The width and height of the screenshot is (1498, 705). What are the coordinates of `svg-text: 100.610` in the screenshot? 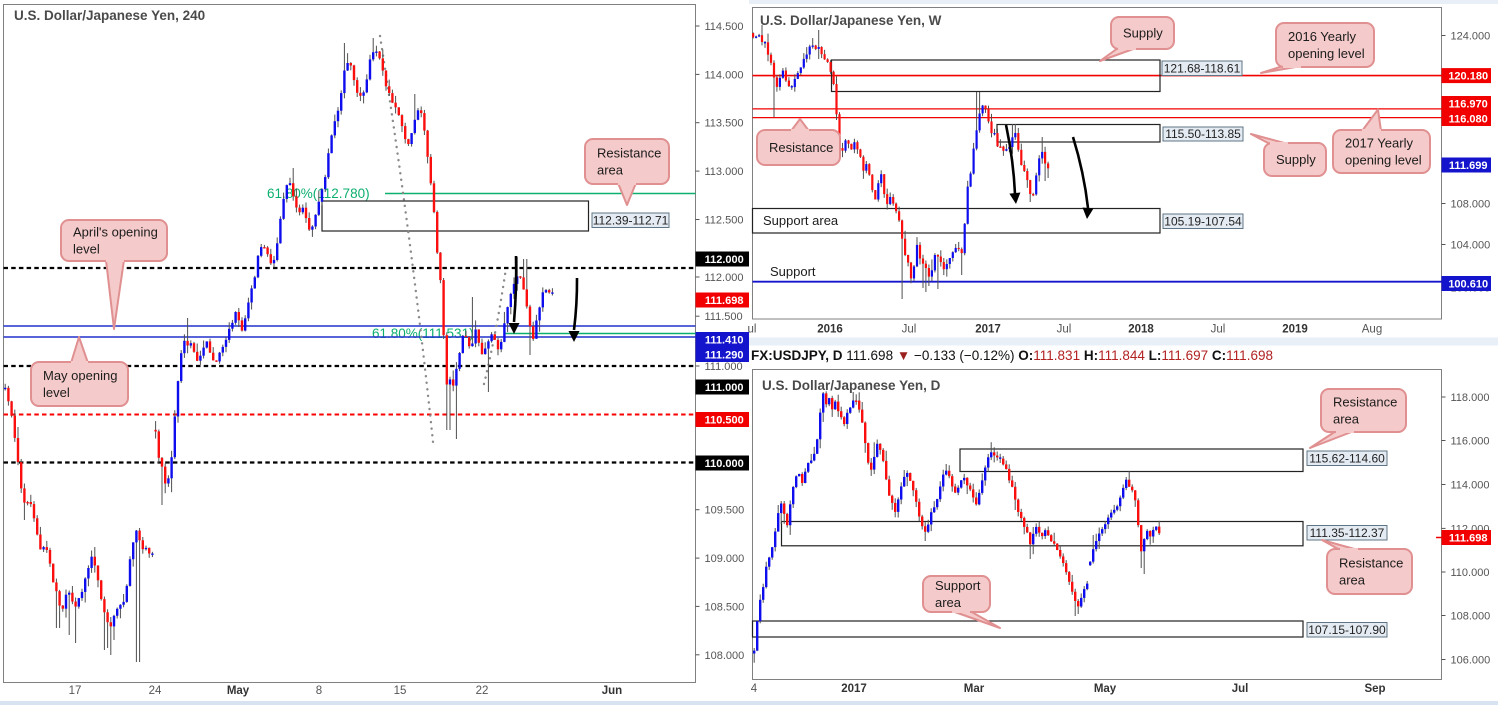 It's located at (1468, 285).